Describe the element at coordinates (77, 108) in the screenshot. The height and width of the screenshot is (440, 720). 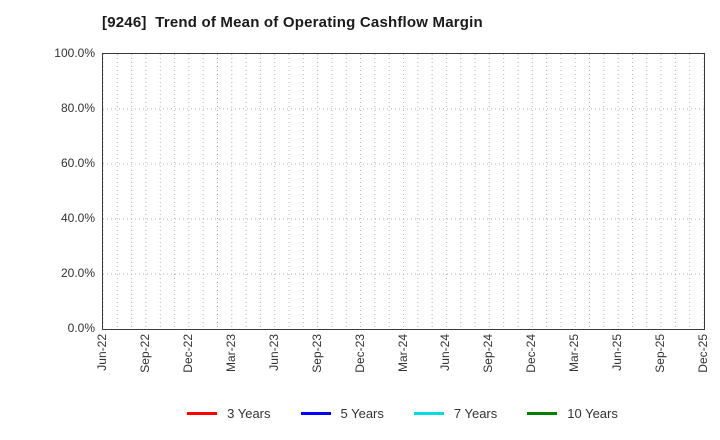
I see `y-tick-label: 80.0%` at that location.